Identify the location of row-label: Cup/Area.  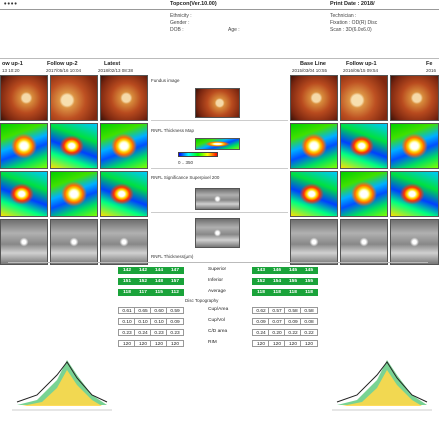
(218, 309).